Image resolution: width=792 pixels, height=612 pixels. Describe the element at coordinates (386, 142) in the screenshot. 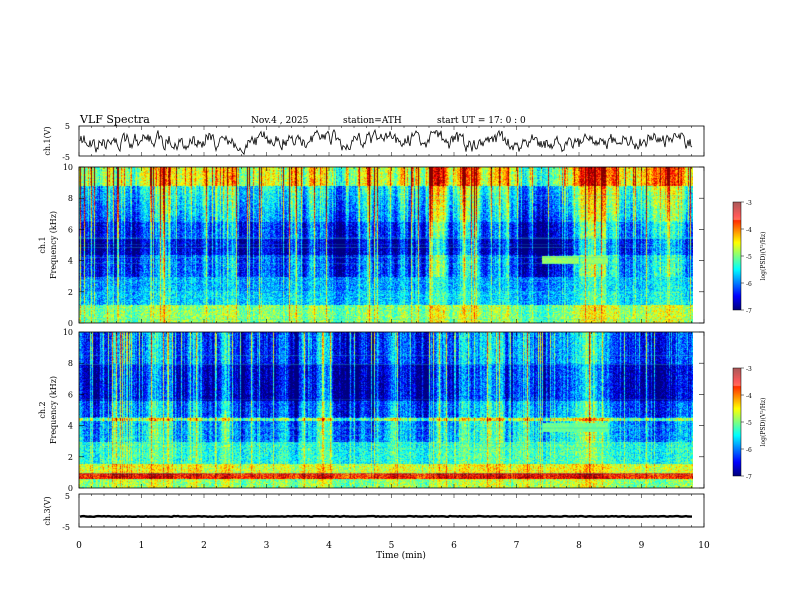

I see `ch1-waveform-line` at that location.